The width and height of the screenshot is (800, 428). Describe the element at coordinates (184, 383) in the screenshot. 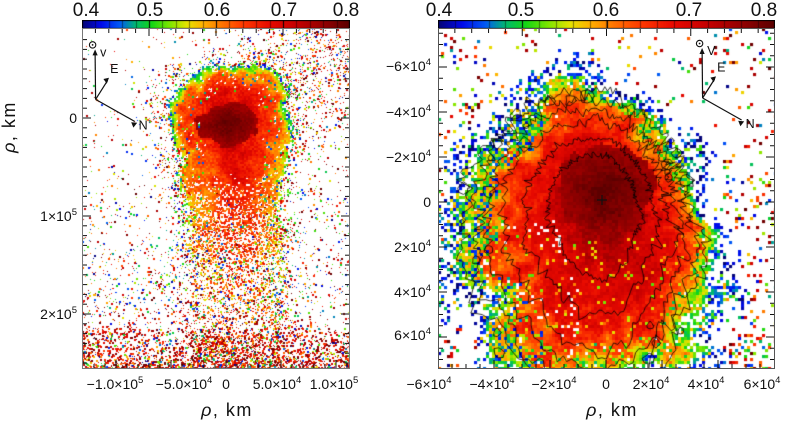

I see `svg-text: −5.0×10⁴` at that location.